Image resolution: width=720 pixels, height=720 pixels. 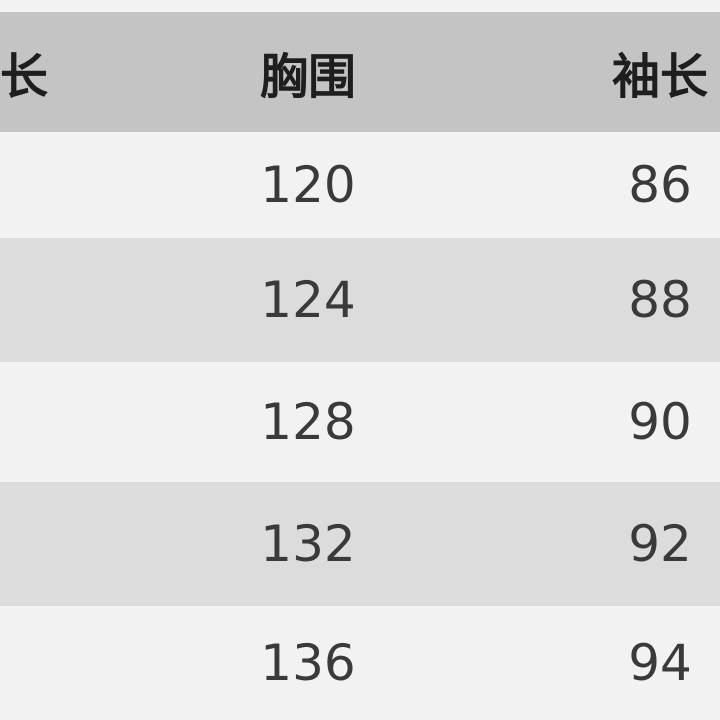 I want to click on table-cell: 92, so click(x=660, y=544).